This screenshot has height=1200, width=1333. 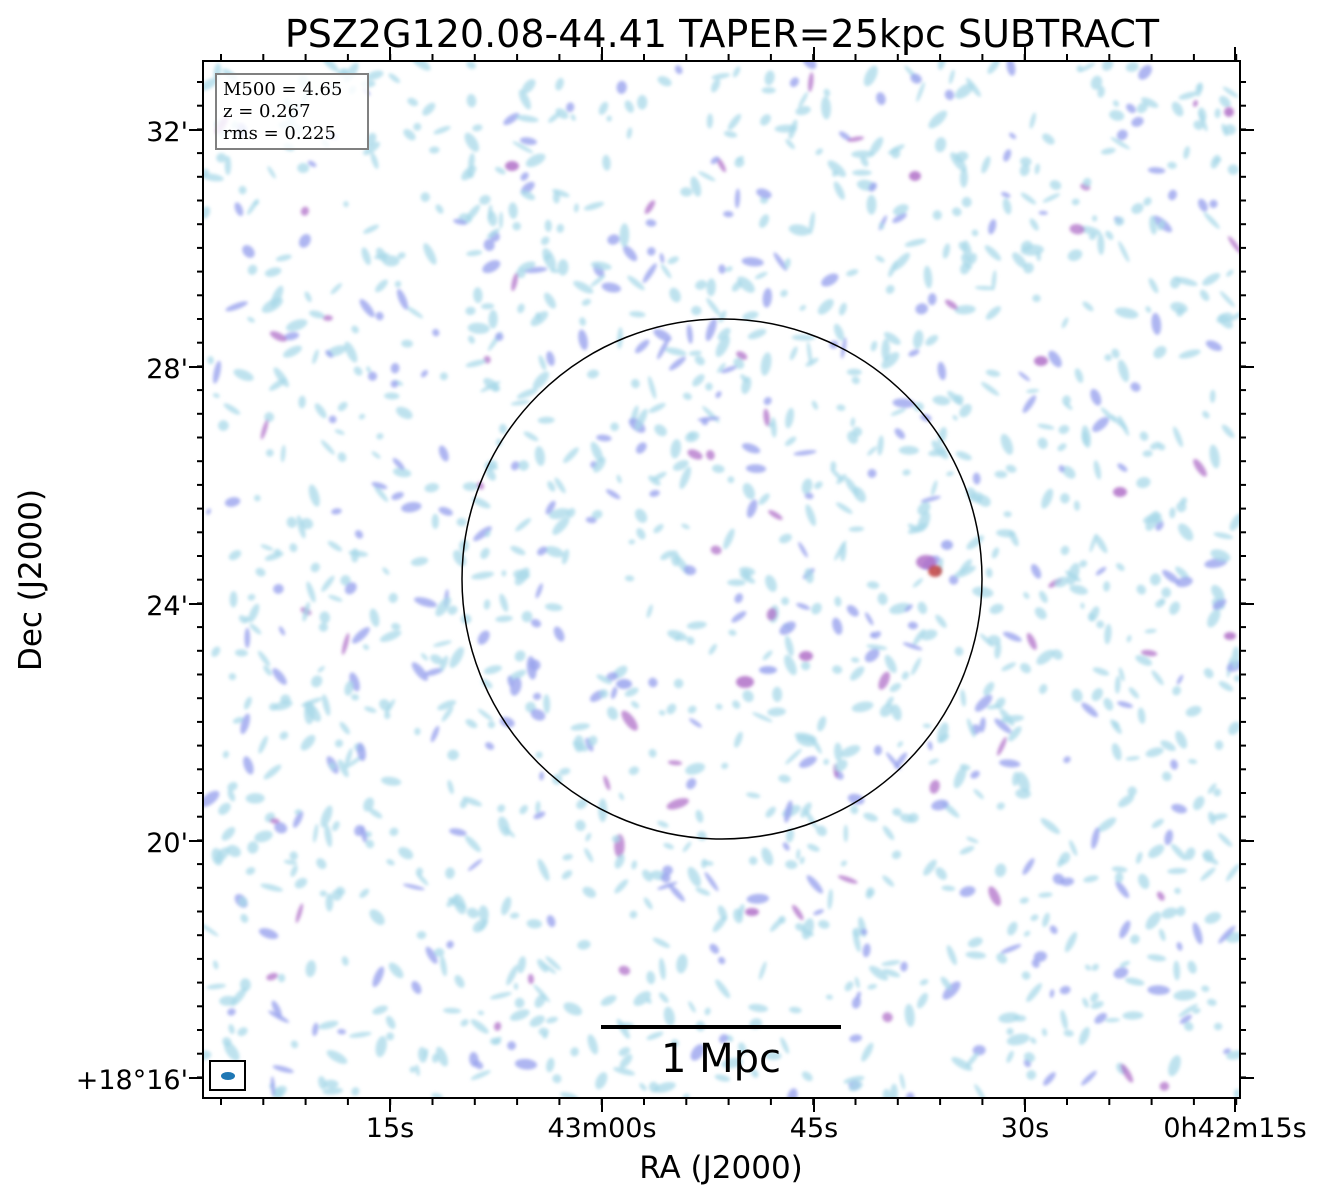 What do you see at coordinates (768, 670) in the screenshot?
I see `emission-source` at bounding box center [768, 670].